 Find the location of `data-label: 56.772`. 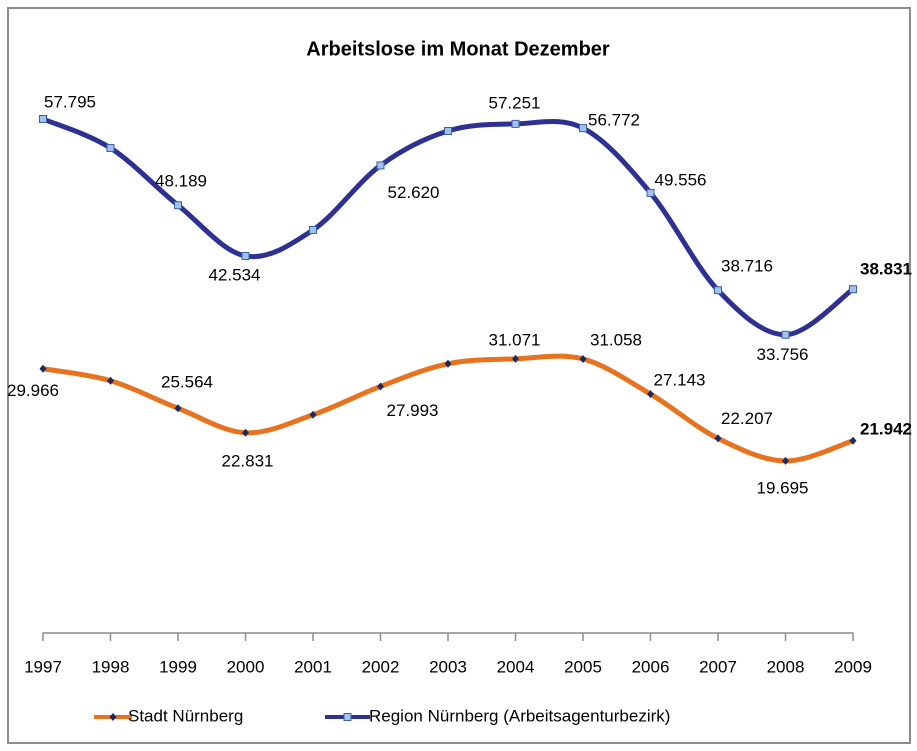

data-label: 56.772 is located at coordinates (614, 120).